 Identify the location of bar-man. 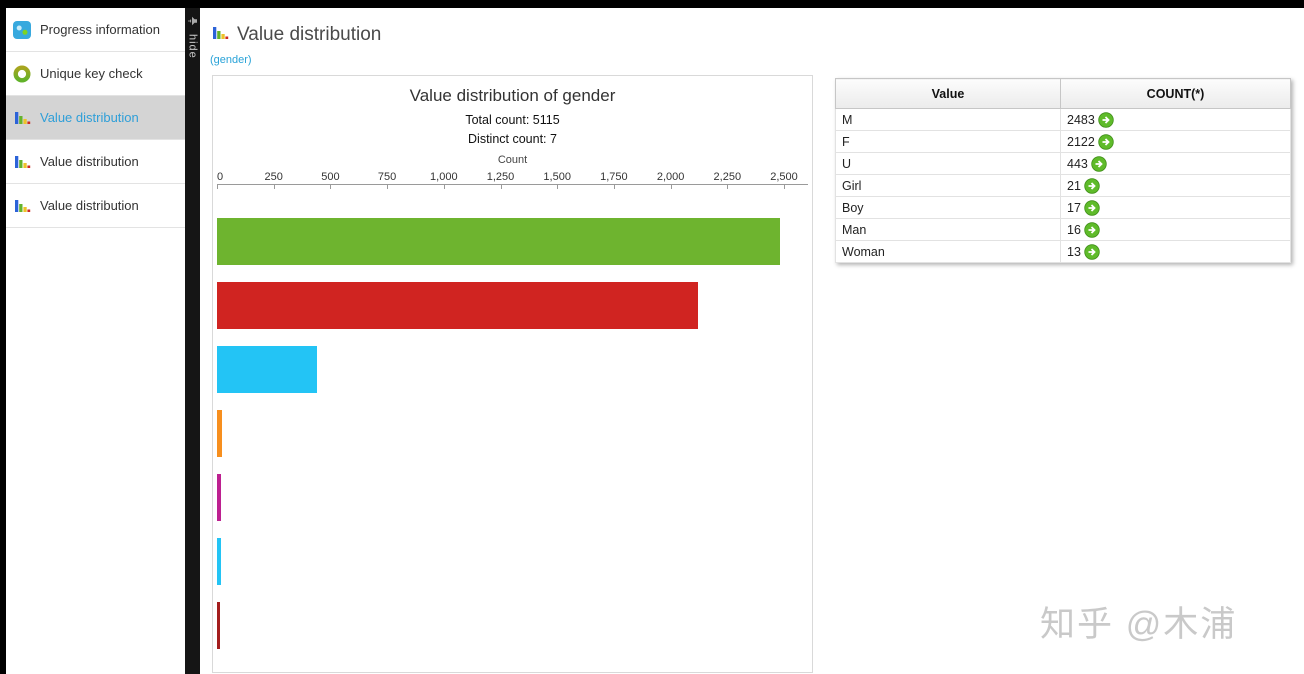
(219, 561).